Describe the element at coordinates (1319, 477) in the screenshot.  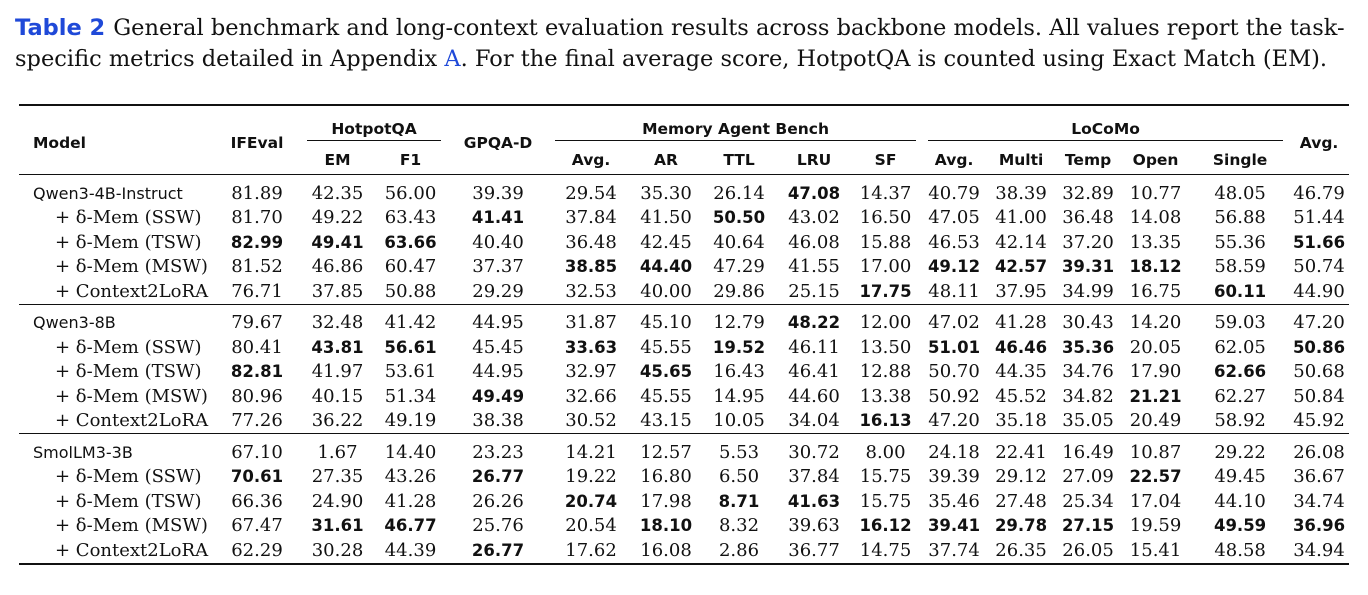
I see `score-cell: 36.67` at that location.